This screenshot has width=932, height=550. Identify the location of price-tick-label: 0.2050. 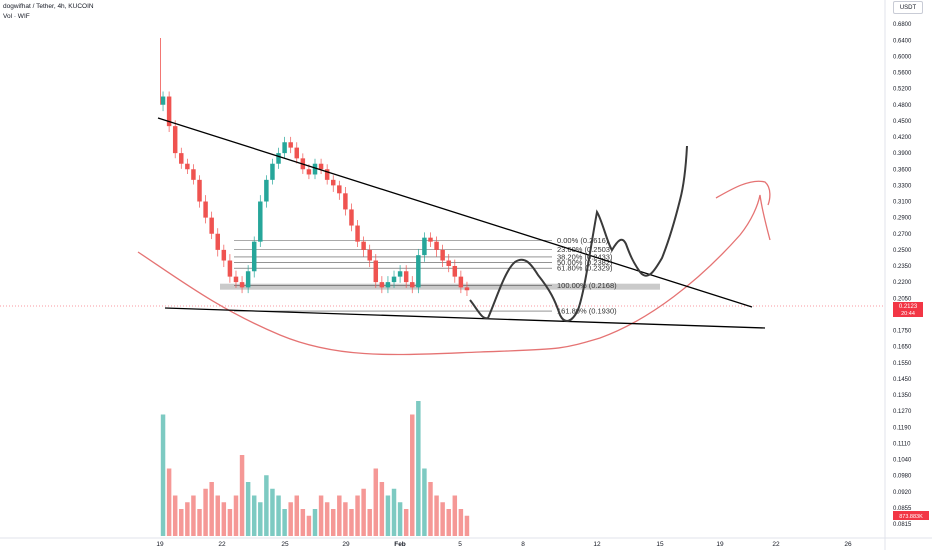
(902, 299).